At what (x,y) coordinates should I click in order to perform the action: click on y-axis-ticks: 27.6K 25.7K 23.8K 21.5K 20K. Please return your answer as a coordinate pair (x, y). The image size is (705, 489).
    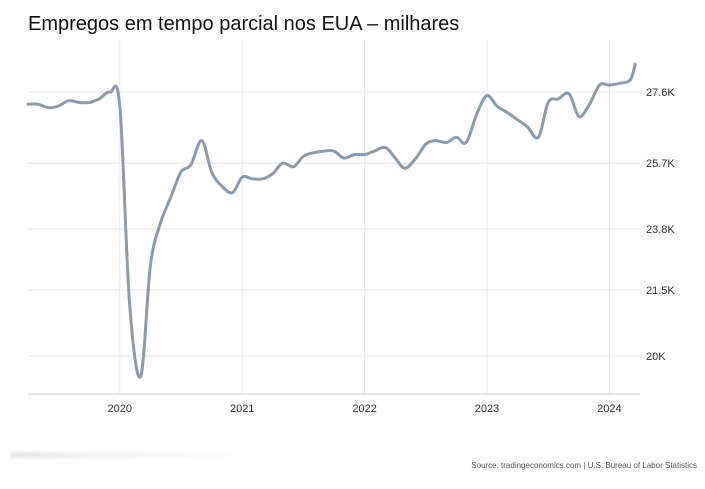
    Looking at the image, I should click on (660, 225).